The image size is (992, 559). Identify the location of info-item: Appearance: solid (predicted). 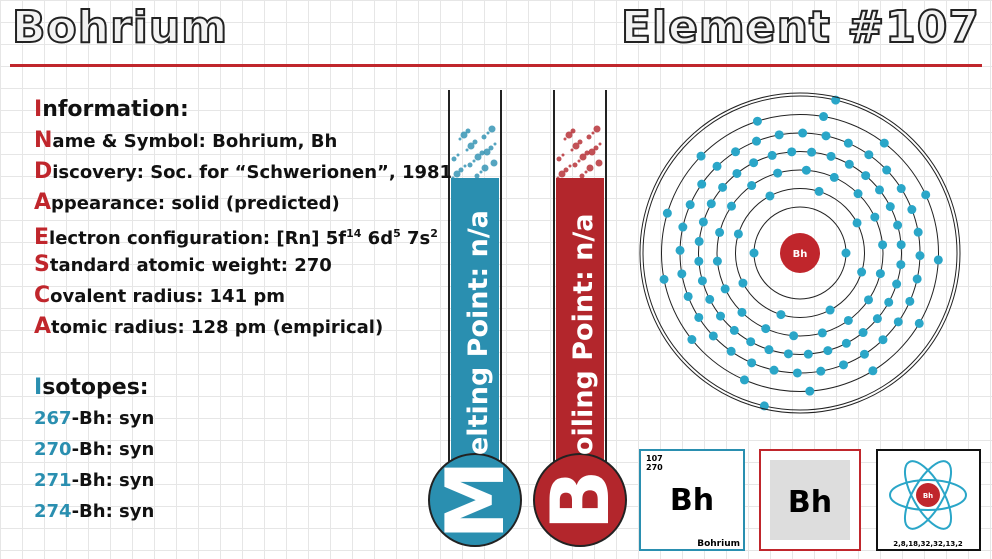
(243, 202).